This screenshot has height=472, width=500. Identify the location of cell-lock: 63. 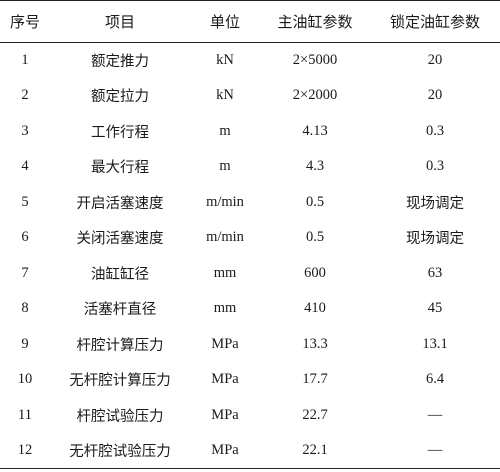
(435, 272).